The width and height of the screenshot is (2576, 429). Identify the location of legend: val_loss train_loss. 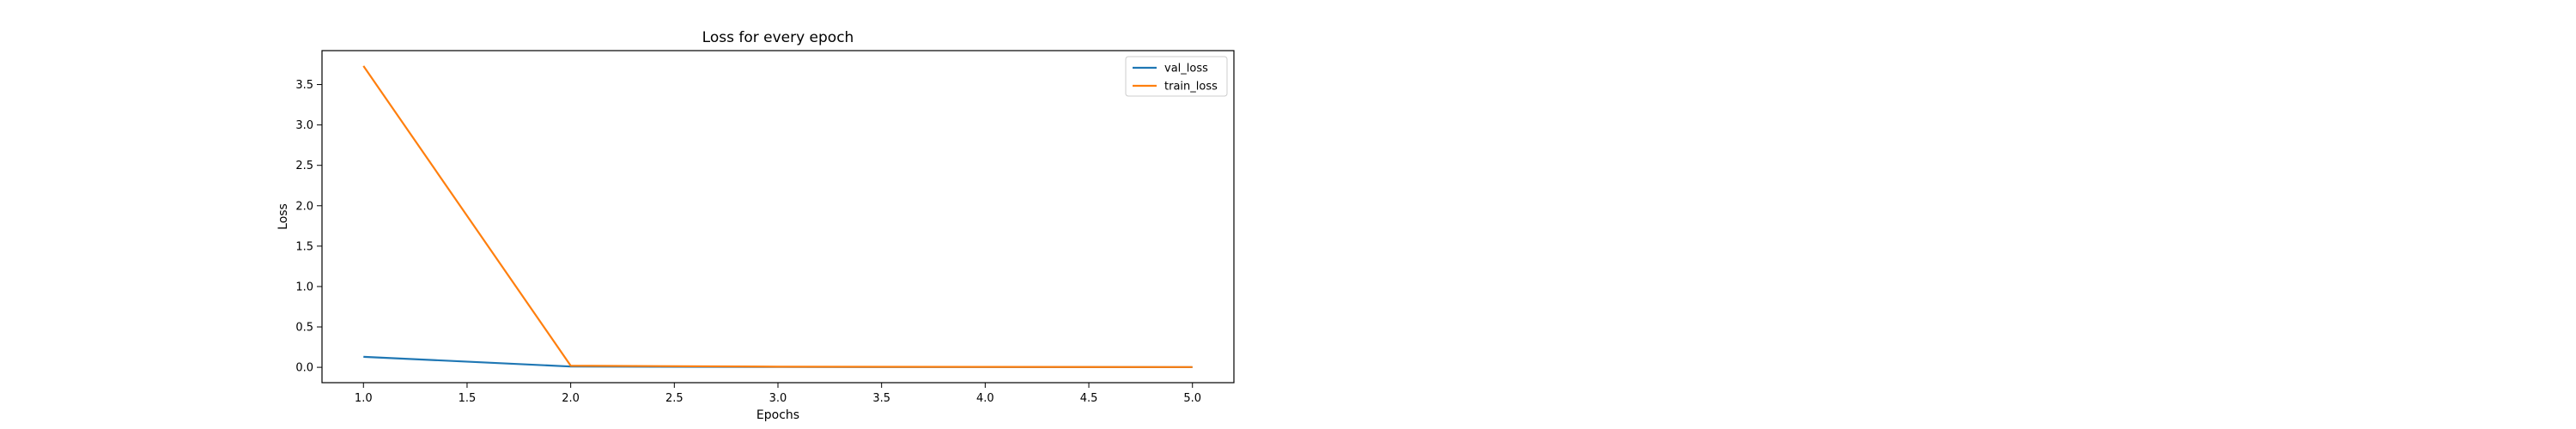
(1177, 76).